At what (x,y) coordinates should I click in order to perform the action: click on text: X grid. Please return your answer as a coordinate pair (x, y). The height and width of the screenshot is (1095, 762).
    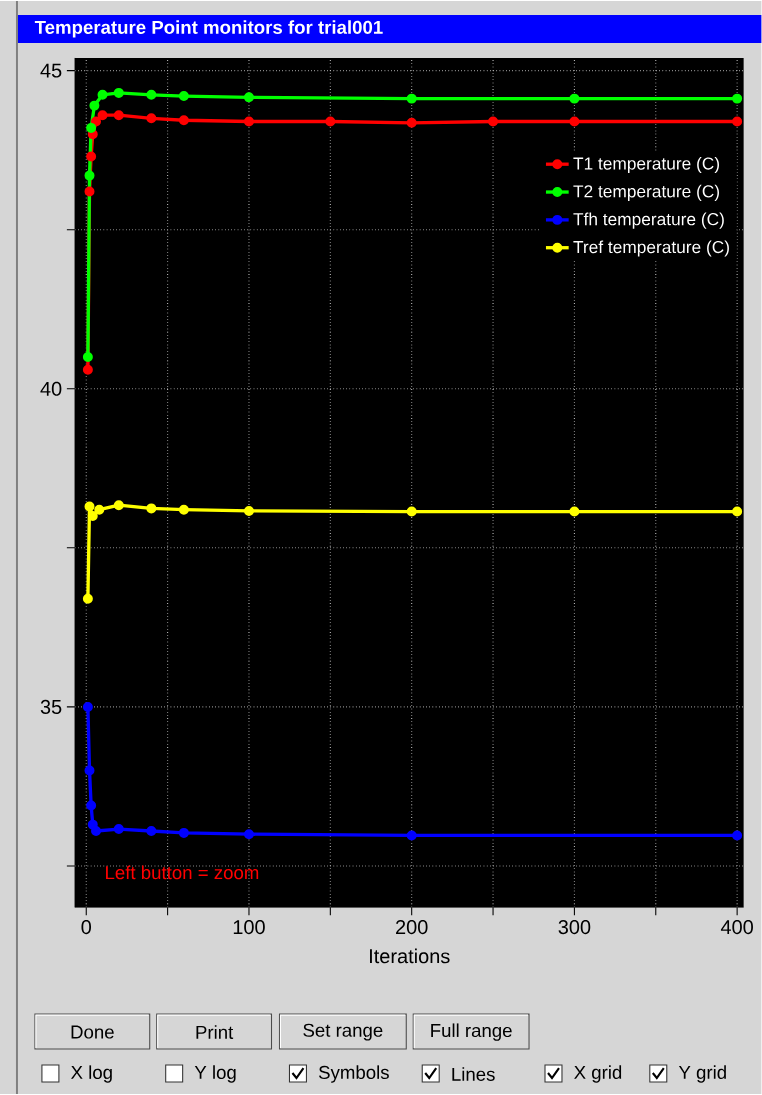
    Looking at the image, I should click on (598, 1074).